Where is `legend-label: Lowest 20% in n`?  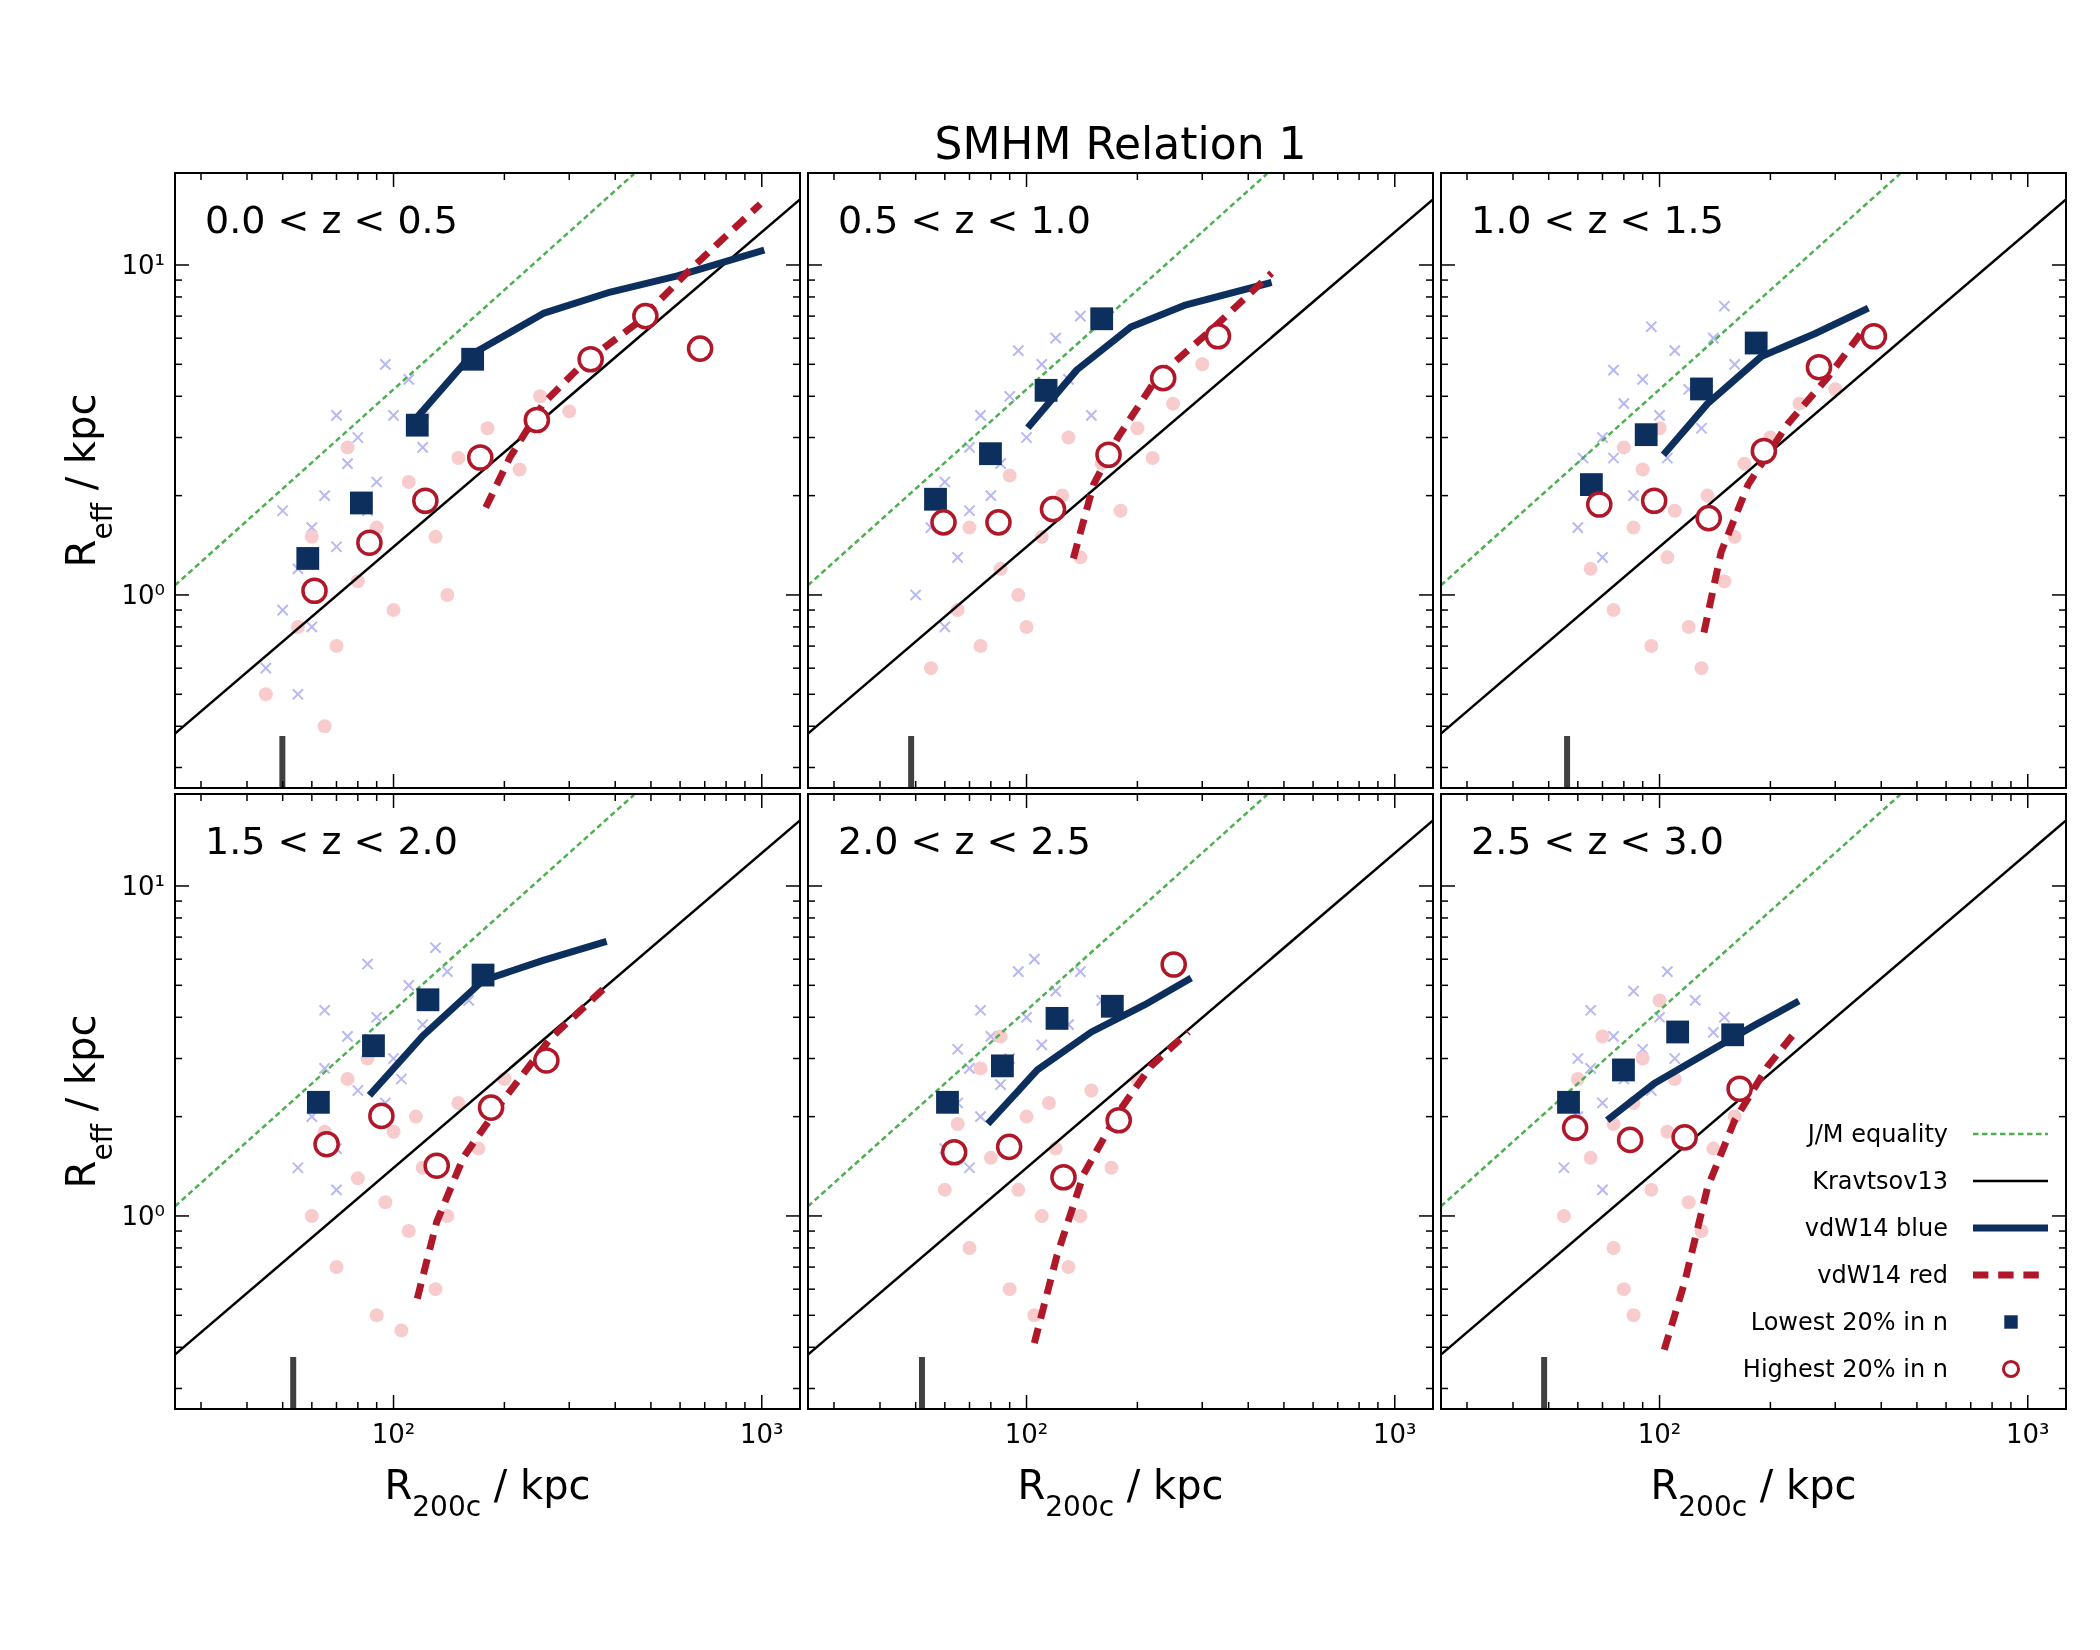
legend-label: Lowest 20% in n is located at coordinates (1849, 1322).